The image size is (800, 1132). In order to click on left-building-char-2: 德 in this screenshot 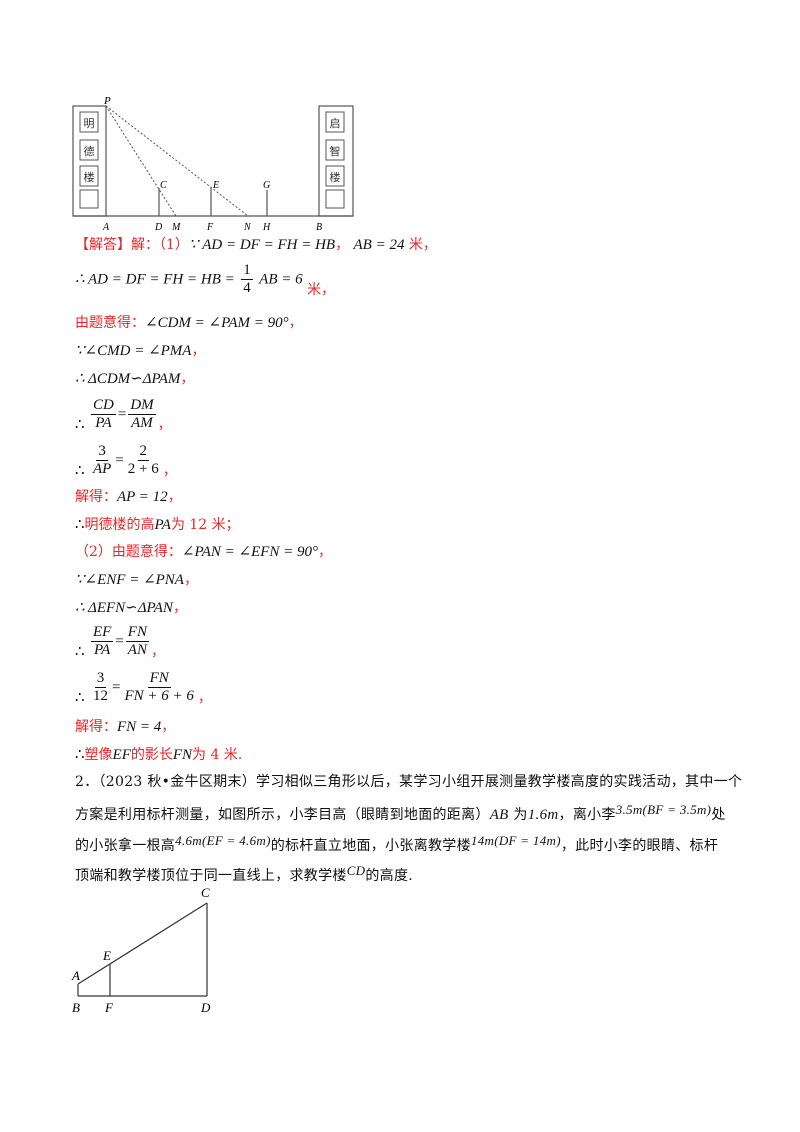, I will do `click(89, 151)`.